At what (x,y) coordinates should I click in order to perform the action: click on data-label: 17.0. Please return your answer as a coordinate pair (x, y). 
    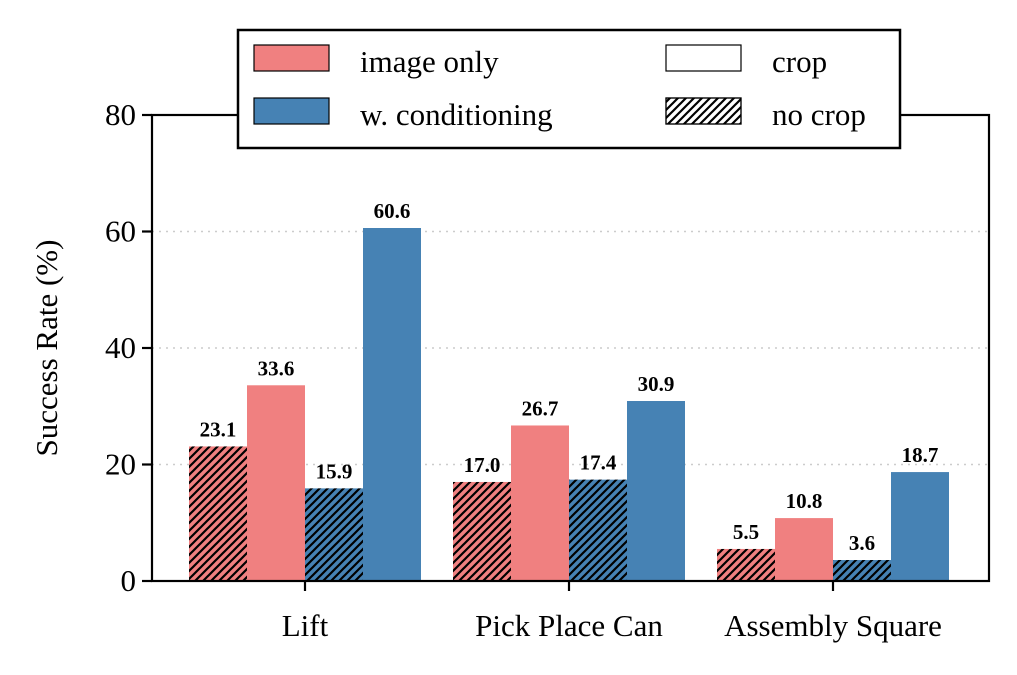
    Looking at the image, I should click on (482, 465).